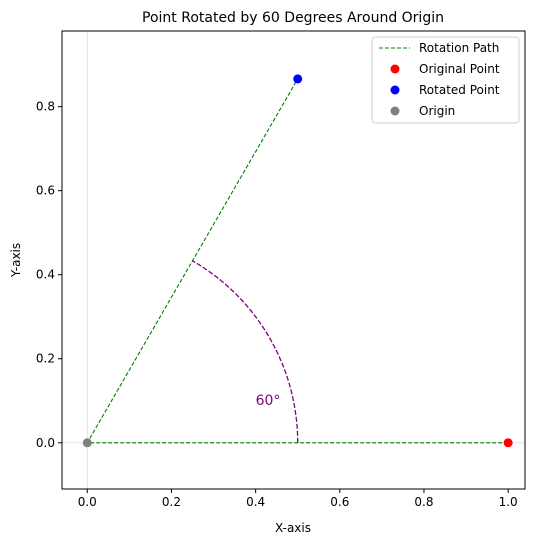 Image resolution: width=536 pixels, height=545 pixels. I want to click on y-tick-label: 0.2, so click(45, 359).